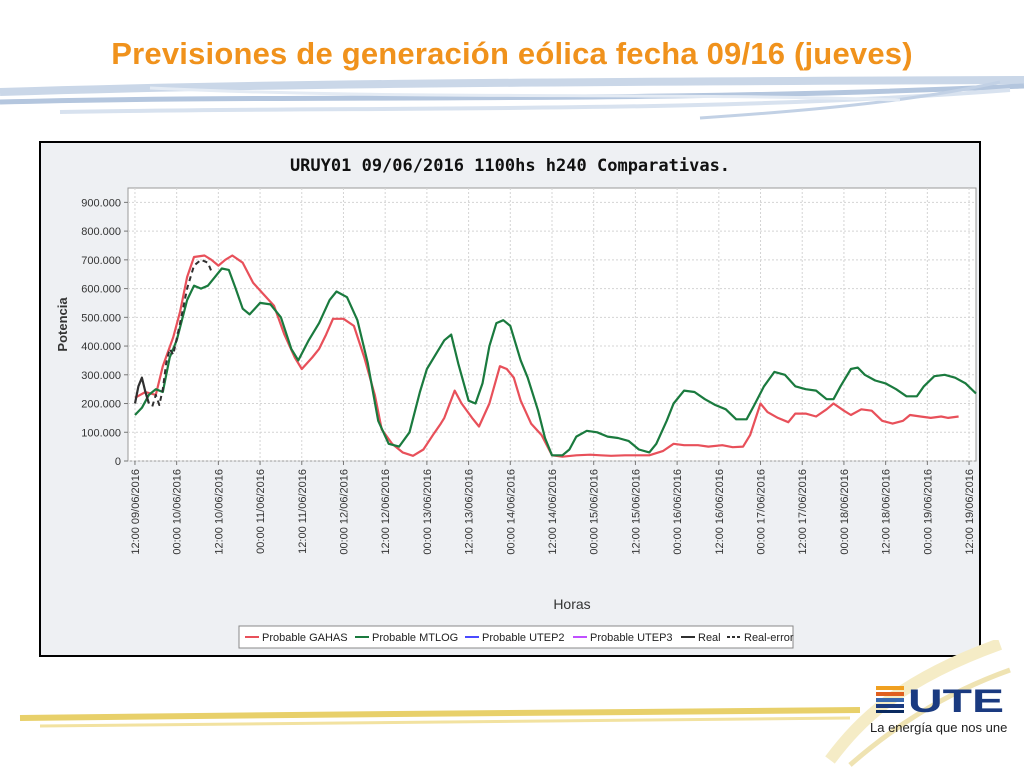 This screenshot has width=1024, height=768. I want to click on ute-logo: UTE, so click(941, 701).